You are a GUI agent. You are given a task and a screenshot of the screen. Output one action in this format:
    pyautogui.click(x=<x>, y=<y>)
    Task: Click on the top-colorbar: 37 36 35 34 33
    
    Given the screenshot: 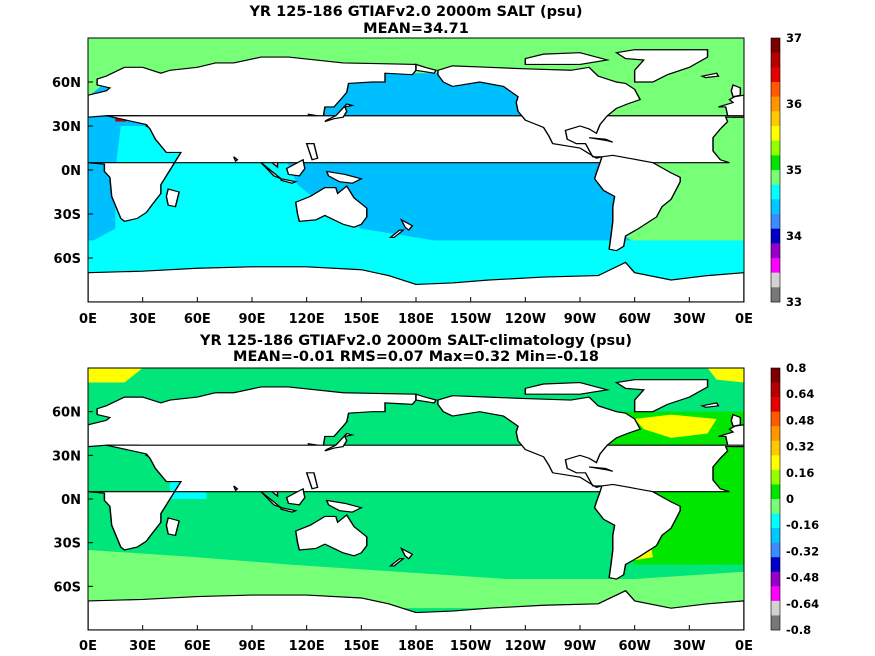 What is the action you would take?
    pyautogui.click(x=786, y=170)
    